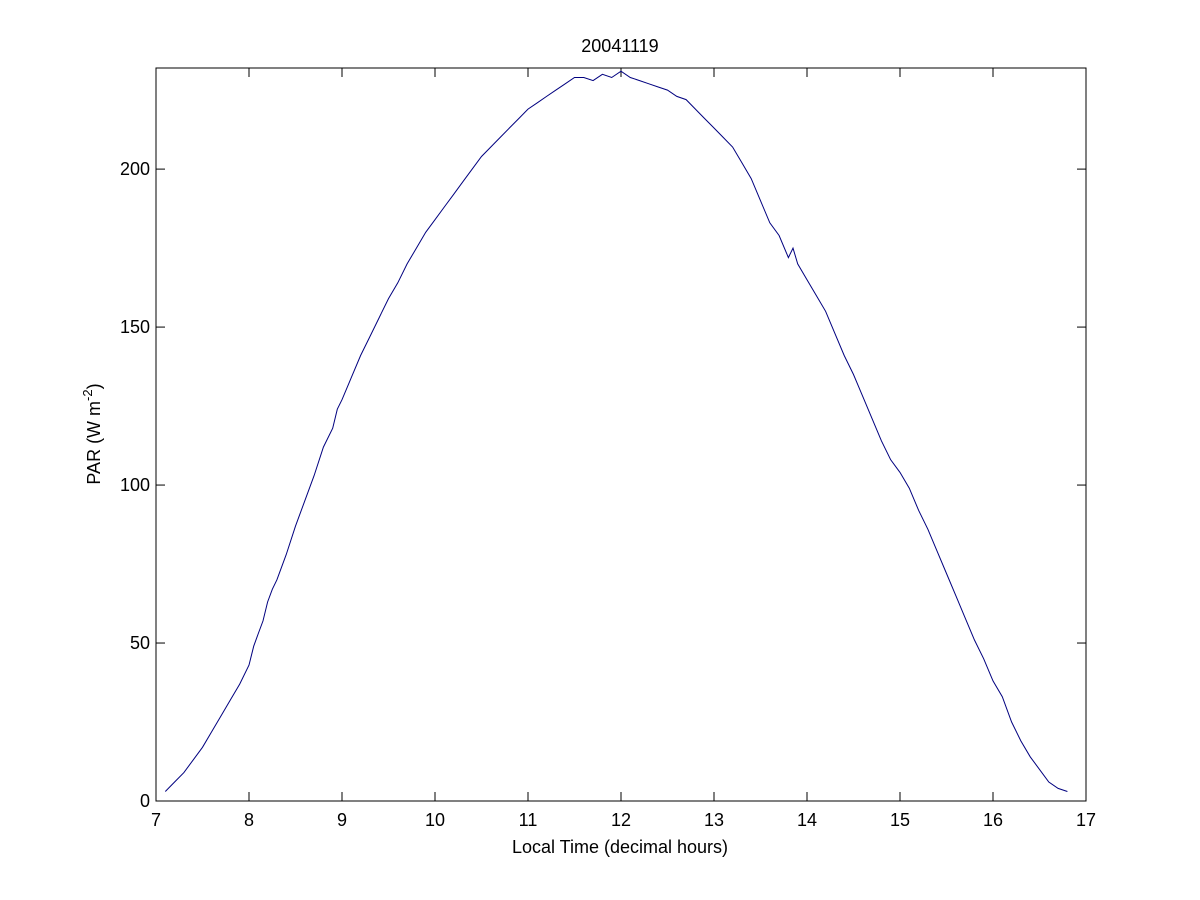  I want to click on y-axis-label-superscript: -2, so click(87, 395).